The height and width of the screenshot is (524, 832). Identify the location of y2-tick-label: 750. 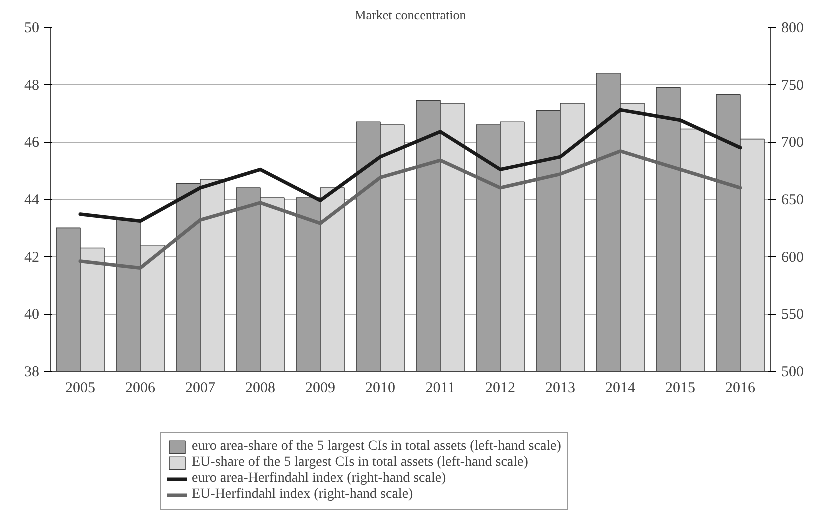
(793, 86).